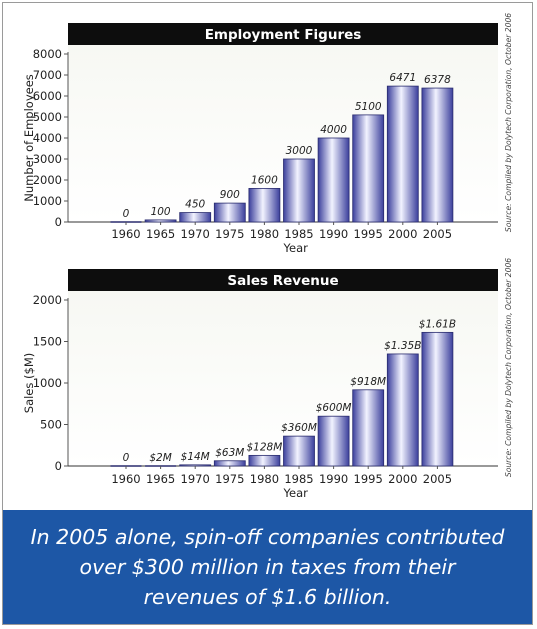  Describe the element at coordinates (437, 80) in the screenshot. I see `data-label: 6378` at that location.